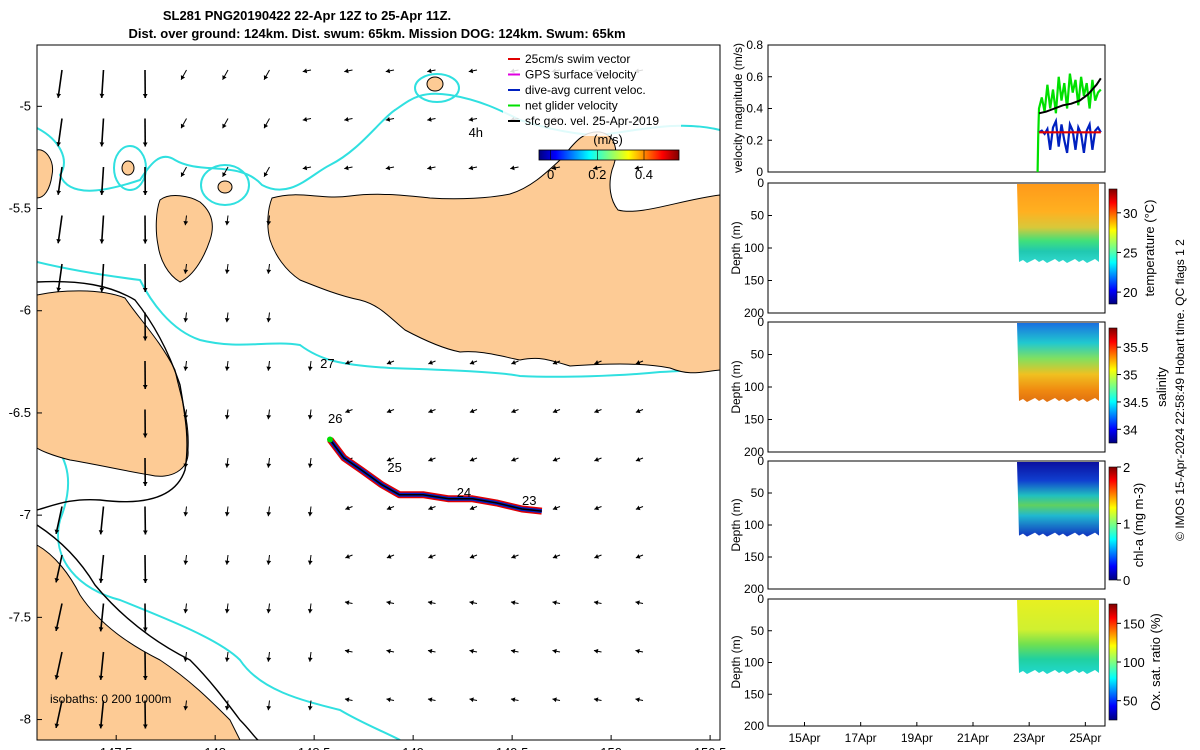  Describe the element at coordinates (1113, 385) in the screenshot. I see `salinity-colorbar` at that location.